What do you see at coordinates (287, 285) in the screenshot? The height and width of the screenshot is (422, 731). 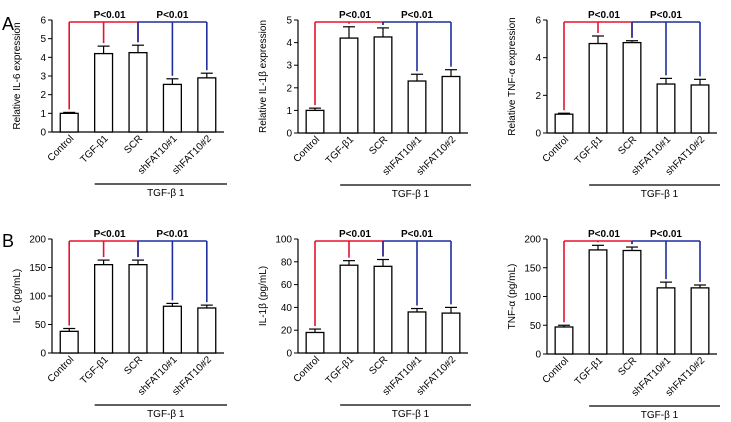 I see `y-tick-label: 60` at bounding box center [287, 285].